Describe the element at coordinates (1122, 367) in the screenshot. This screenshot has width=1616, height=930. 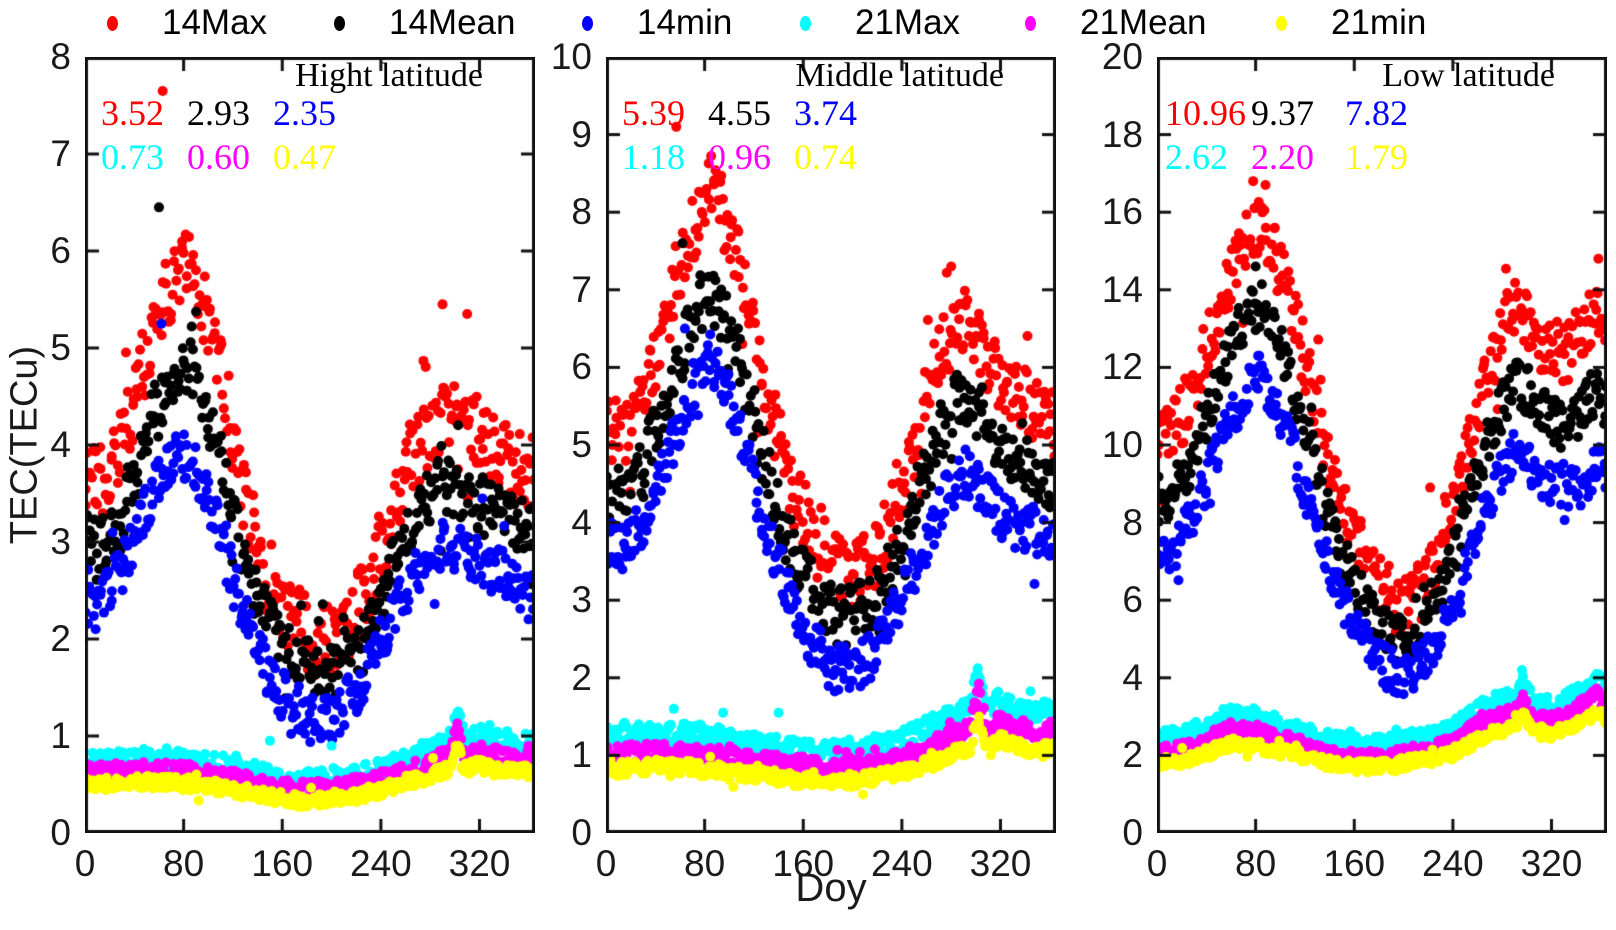
I see `y-tick-label: 12` at that location.